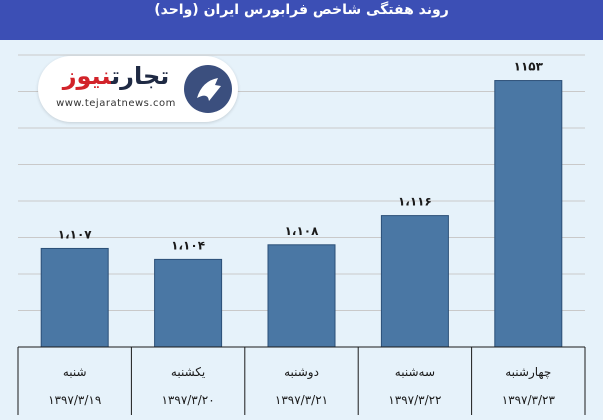 The width and height of the screenshot is (603, 420). I want to click on date-label: ۱۳۹۷/۳/۲۳, so click(529, 400).